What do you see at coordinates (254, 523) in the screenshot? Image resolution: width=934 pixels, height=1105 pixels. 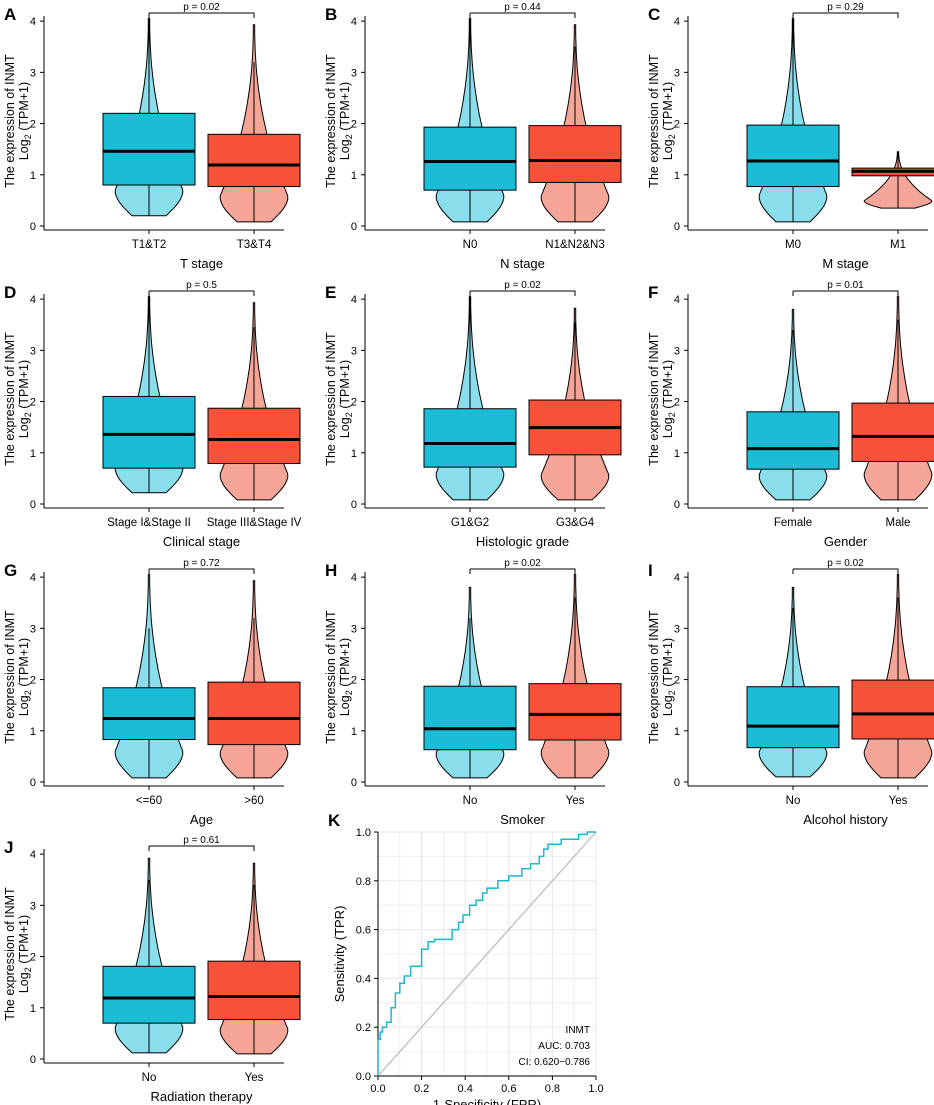 I see `x-tick-label: Stage III&Stage IV` at bounding box center [254, 523].